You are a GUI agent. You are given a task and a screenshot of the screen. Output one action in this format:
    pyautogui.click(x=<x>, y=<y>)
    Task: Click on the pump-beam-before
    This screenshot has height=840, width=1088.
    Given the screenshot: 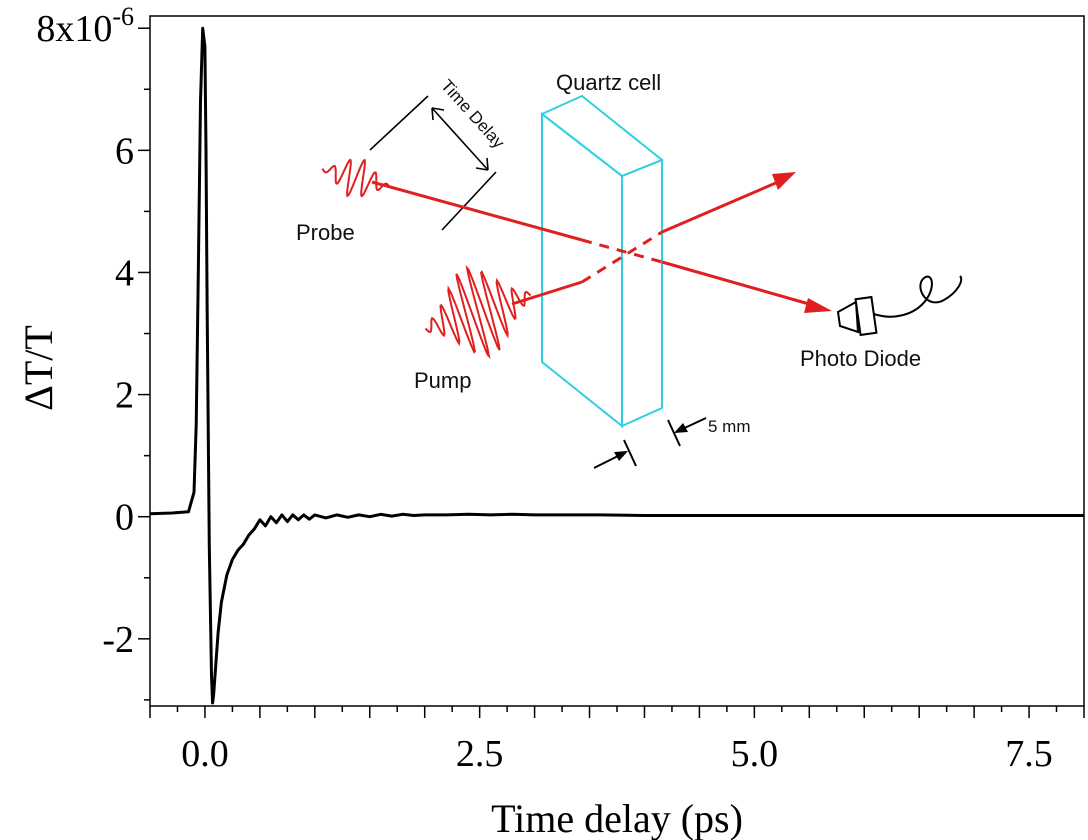 What is the action you would take?
    pyautogui.click(x=547, y=293)
    